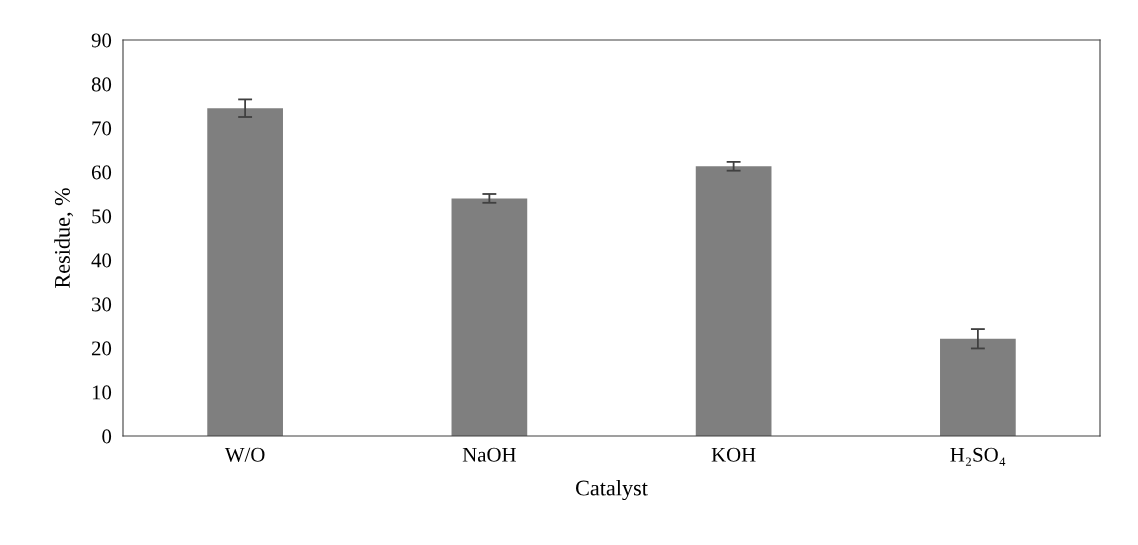 The image size is (1138, 545). I want to click on x-tick-label: KOH, so click(733, 454).